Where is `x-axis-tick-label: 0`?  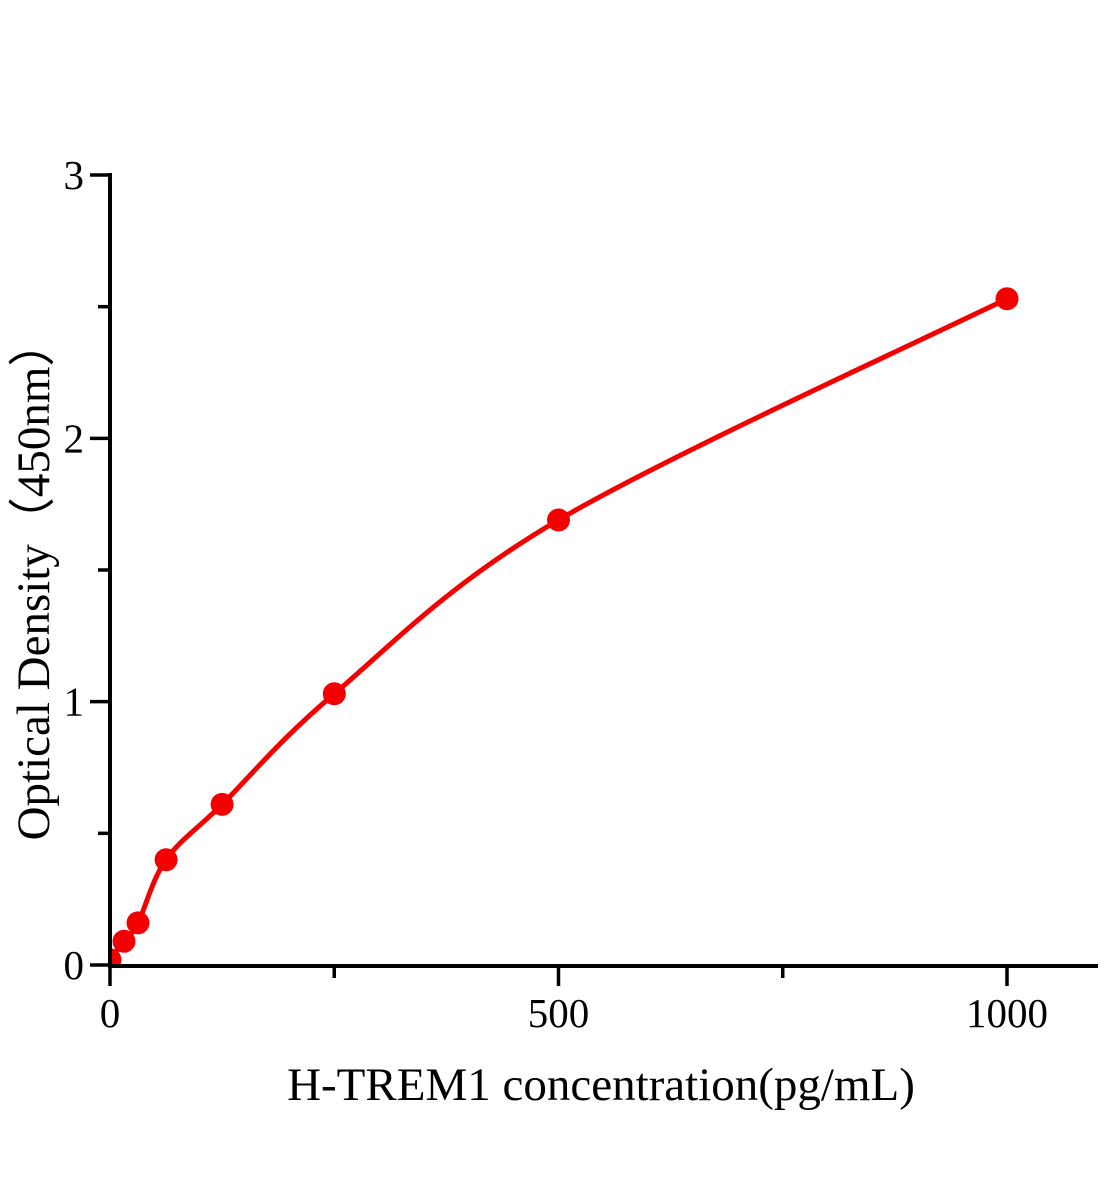 x-axis-tick-label: 0 is located at coordinates (110, 1013).